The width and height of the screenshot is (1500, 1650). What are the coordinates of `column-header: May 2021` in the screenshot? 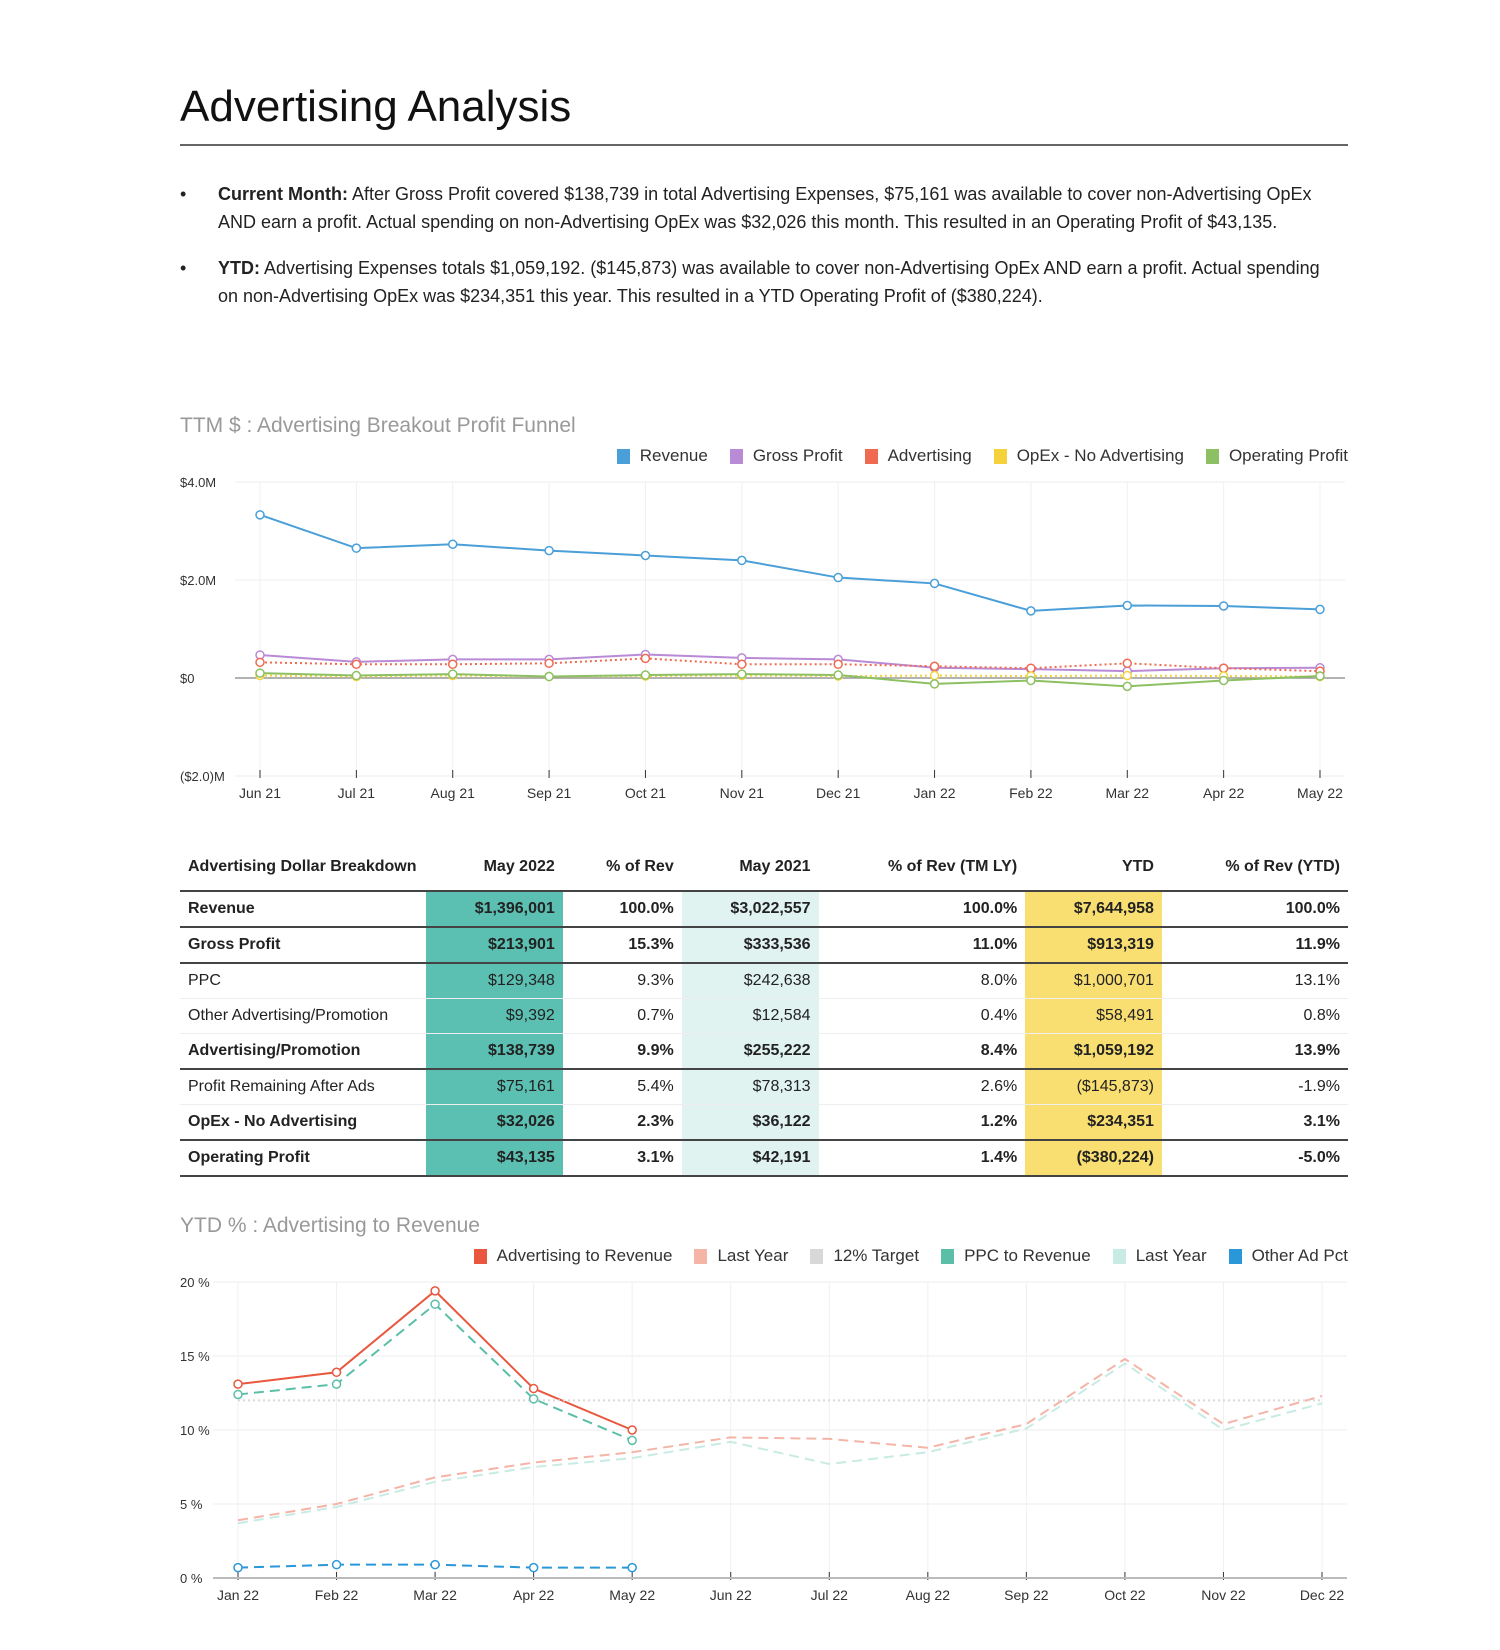 It's located at (750, 874).